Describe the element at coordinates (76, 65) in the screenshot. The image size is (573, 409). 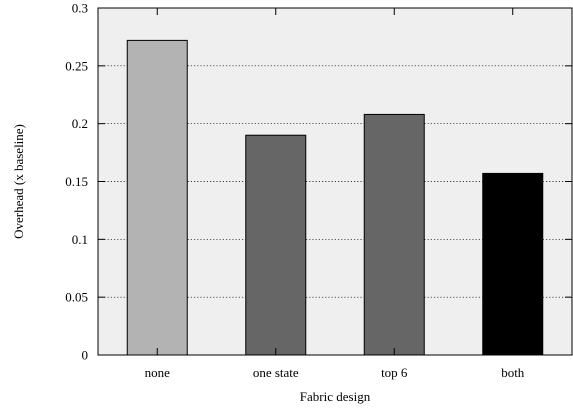
I see `y-tick-label: 0.25` at that location.